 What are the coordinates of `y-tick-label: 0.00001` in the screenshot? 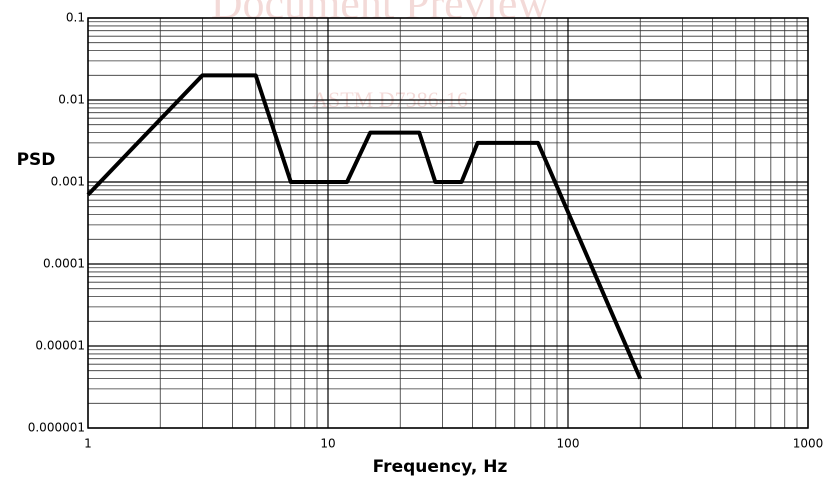 It's located at (60, 346).